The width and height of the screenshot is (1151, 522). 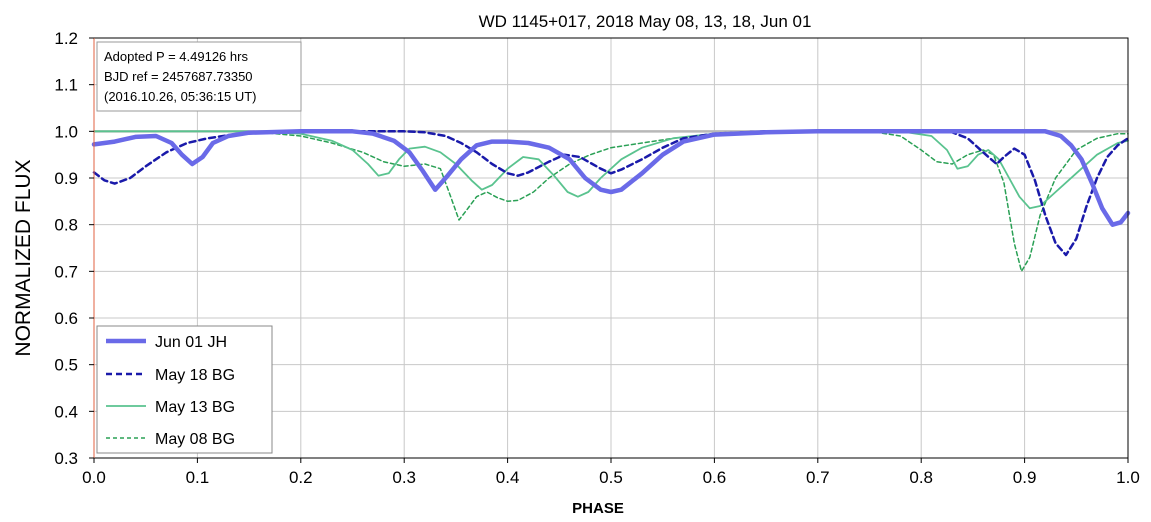 I want to click on x-tick-label: 0.5, so click(x=611, y=477).